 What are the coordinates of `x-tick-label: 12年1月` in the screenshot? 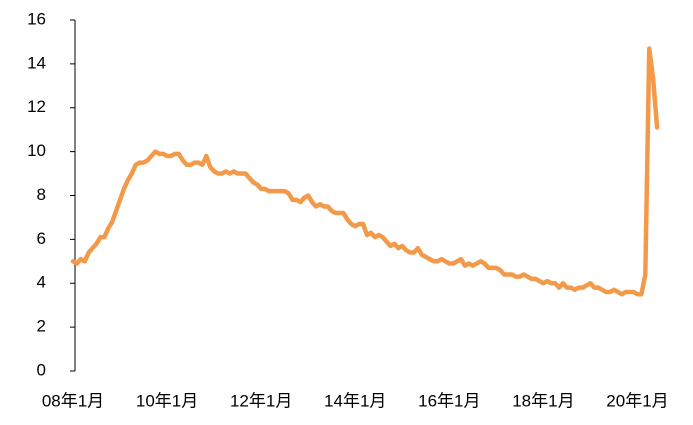 It's located at (261, 400).